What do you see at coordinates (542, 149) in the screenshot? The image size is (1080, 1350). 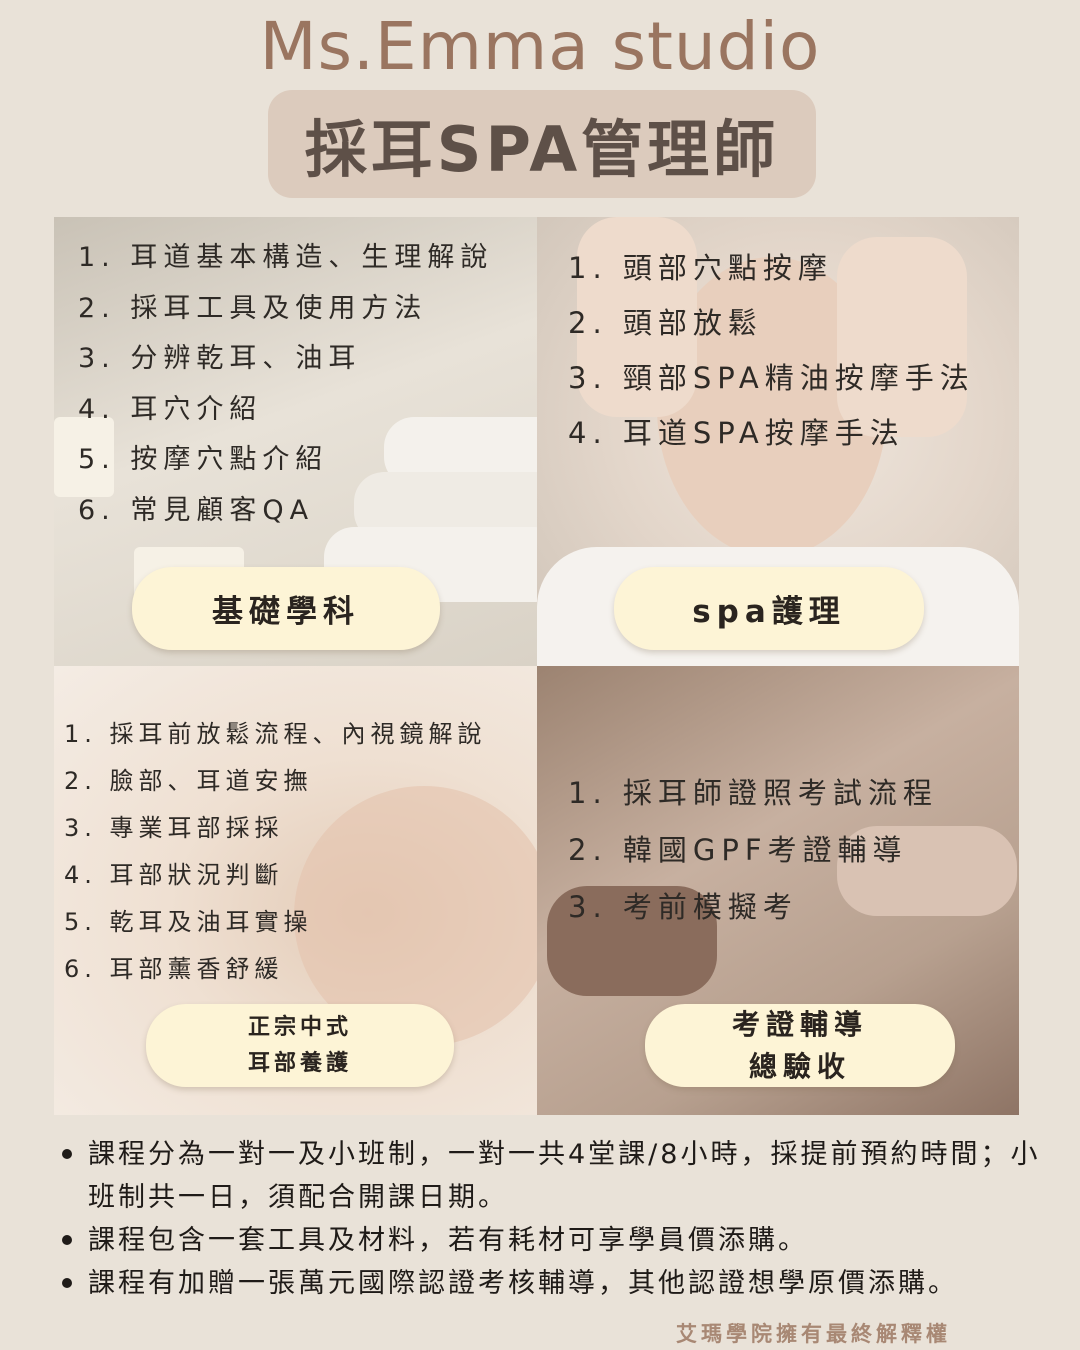 I see `course-title: 採耳SPA管理師` at bounding box center [542, 149].